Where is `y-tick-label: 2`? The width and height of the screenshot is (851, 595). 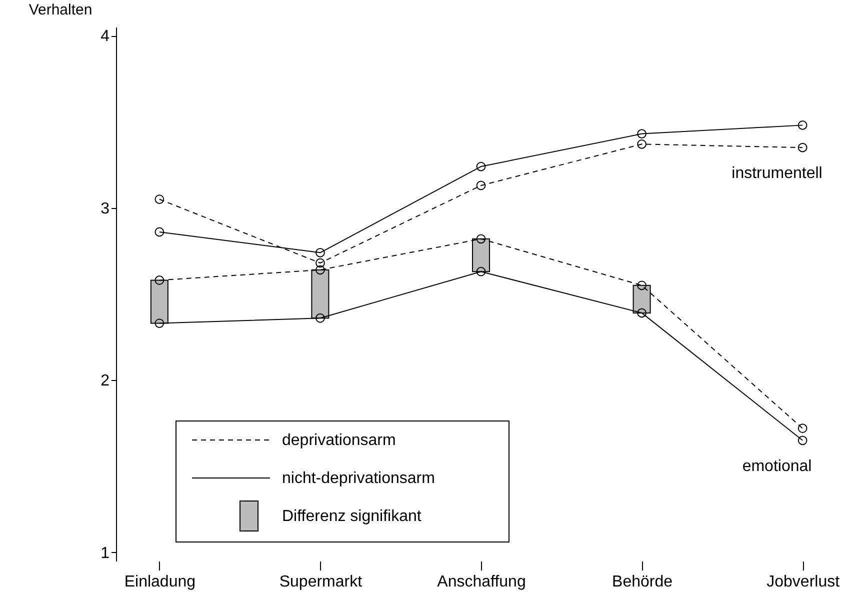
y-tick-label: 2 is located at coordinates (105, 381).